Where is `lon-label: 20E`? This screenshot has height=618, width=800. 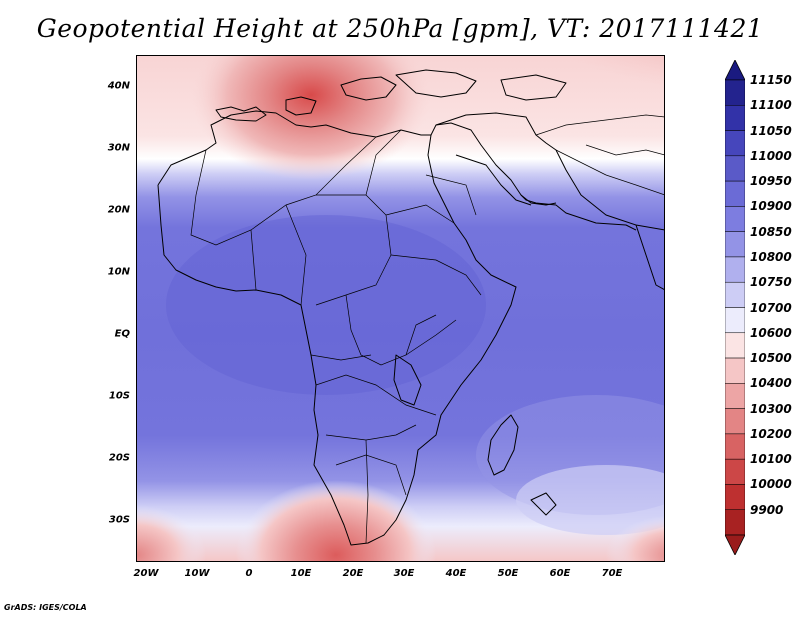 lon-label: 20E is located at coordinates (353, 573).